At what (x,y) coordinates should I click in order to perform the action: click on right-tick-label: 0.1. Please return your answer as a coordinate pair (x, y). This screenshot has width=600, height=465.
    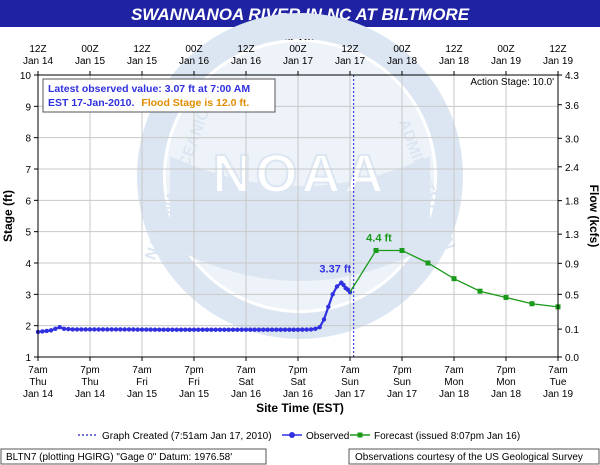
    Looking at the image, I should click on (572, 330).